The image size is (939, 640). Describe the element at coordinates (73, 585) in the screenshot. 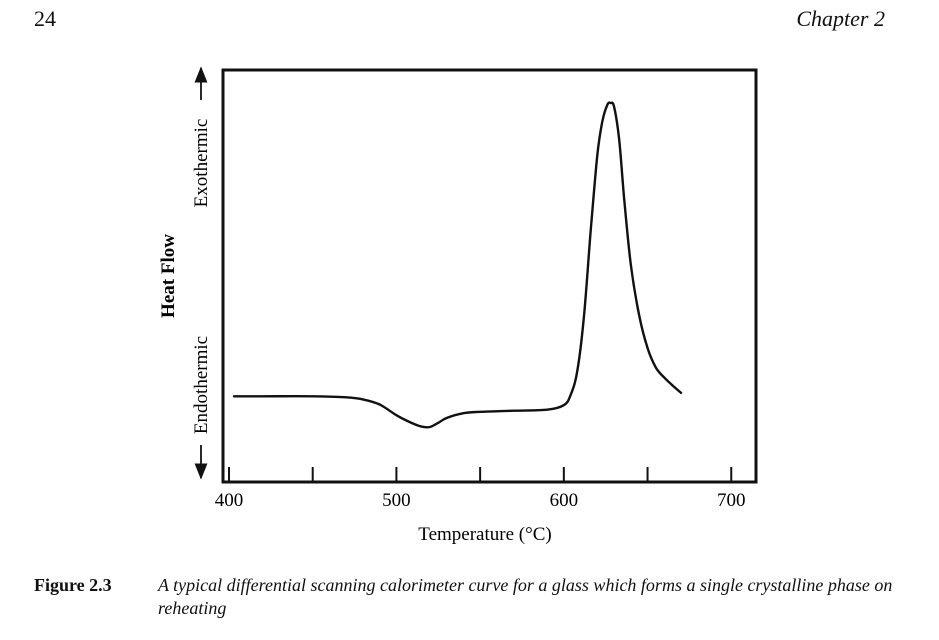

I see `figure-label: Figure 2.3` at that location.